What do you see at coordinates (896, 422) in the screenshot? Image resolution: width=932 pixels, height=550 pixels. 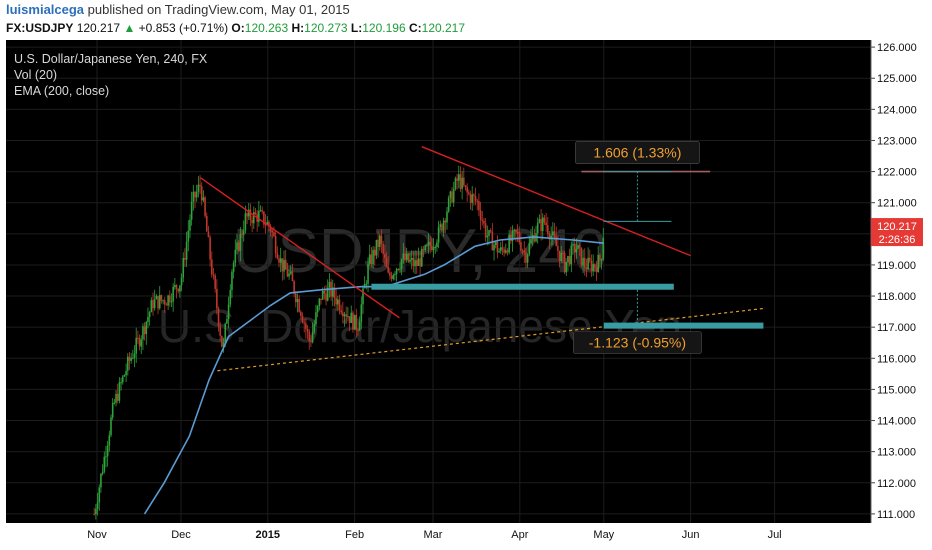 I see `y-tick-label: 114.000` at bounding box center [896, 422].